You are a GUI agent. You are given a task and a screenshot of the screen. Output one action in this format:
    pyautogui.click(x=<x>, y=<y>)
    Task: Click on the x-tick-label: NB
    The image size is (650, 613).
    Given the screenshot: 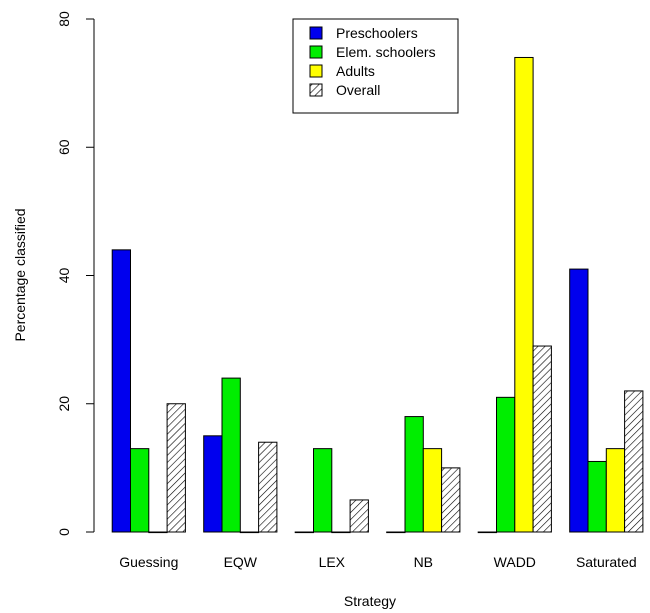 What is the action you would take?
    pyautogui.click(x=423, y=562)
    